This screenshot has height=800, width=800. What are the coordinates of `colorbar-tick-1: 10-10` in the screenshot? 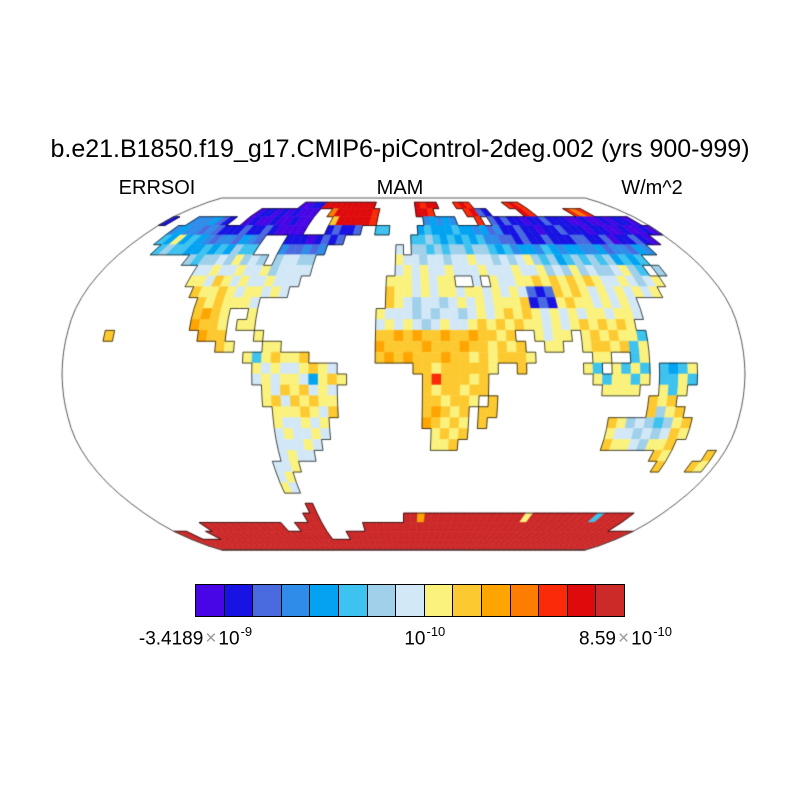 It's located at (425, 636).